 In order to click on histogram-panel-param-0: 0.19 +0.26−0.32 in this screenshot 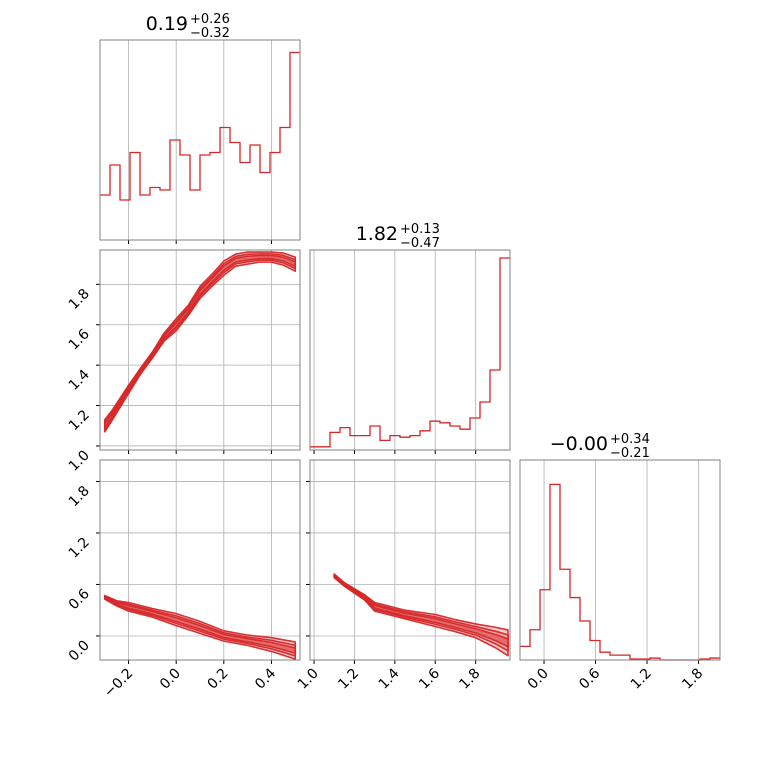, I will do `click(200, 128)`.